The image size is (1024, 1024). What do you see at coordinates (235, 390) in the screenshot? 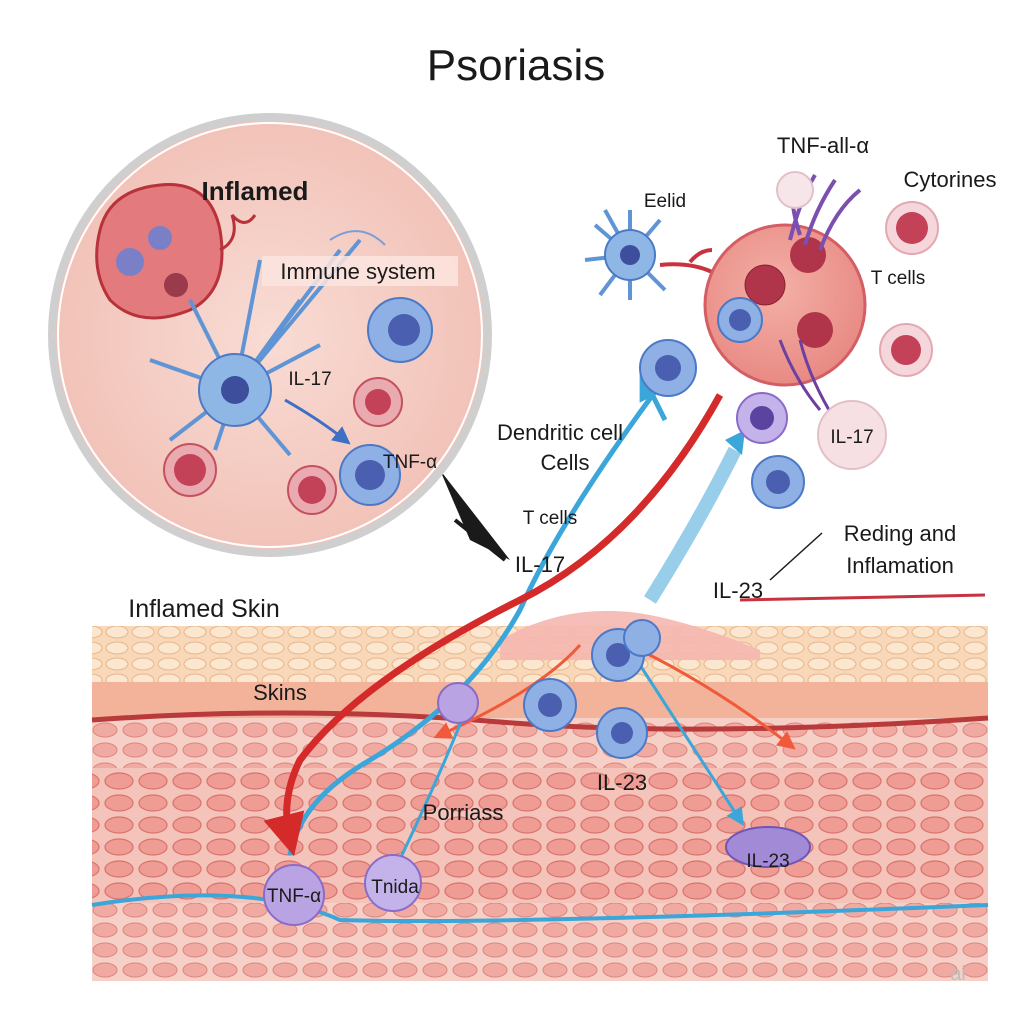
I see `dendritic-nucleus` at bounding box center [235, 390].